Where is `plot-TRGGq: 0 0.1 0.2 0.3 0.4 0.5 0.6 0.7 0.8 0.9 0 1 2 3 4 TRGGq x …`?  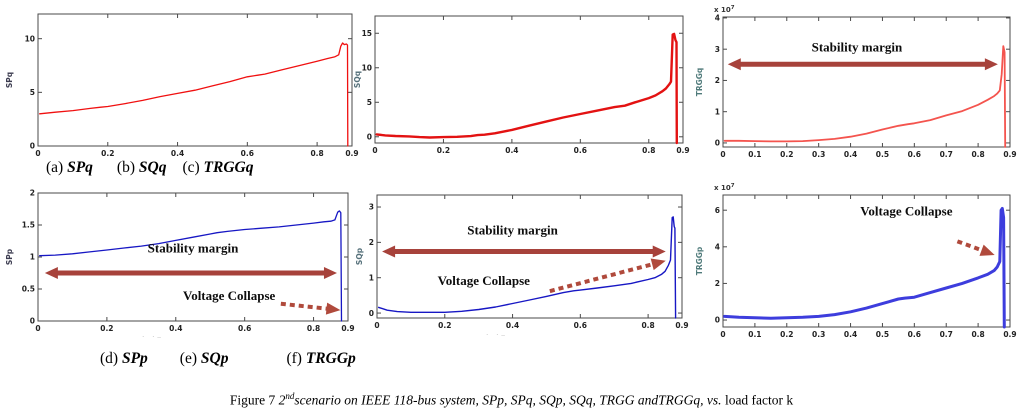 plot-TRGGq: 0 0.1 0.2 0.3 0.4 0.5 0.6 0.7 0.8 0.9 0 1 2 3 4 TRGGq x … is located at coordinates (856, 82).